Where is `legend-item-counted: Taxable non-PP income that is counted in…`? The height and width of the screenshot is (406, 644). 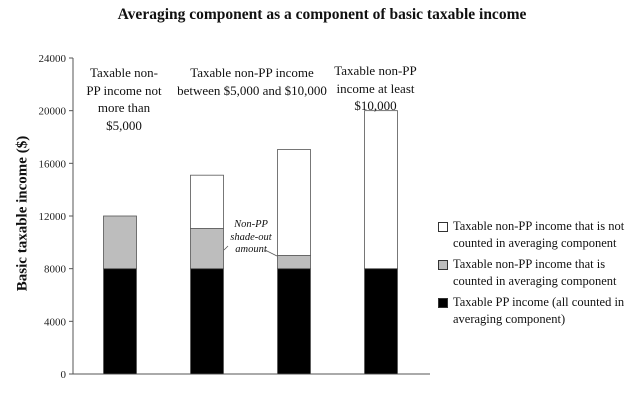 legend-item-counted: Taxable non-PP income that is counted in… is located at coordinates (541, 273).